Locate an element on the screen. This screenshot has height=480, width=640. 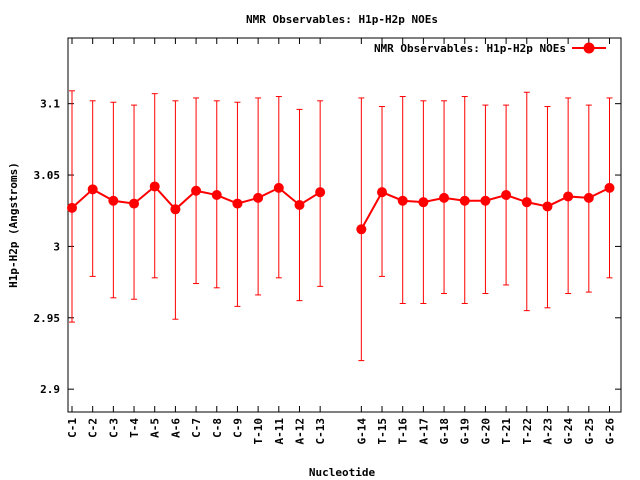
x-tick-label: C-7 is located at coordinates (196, 428).